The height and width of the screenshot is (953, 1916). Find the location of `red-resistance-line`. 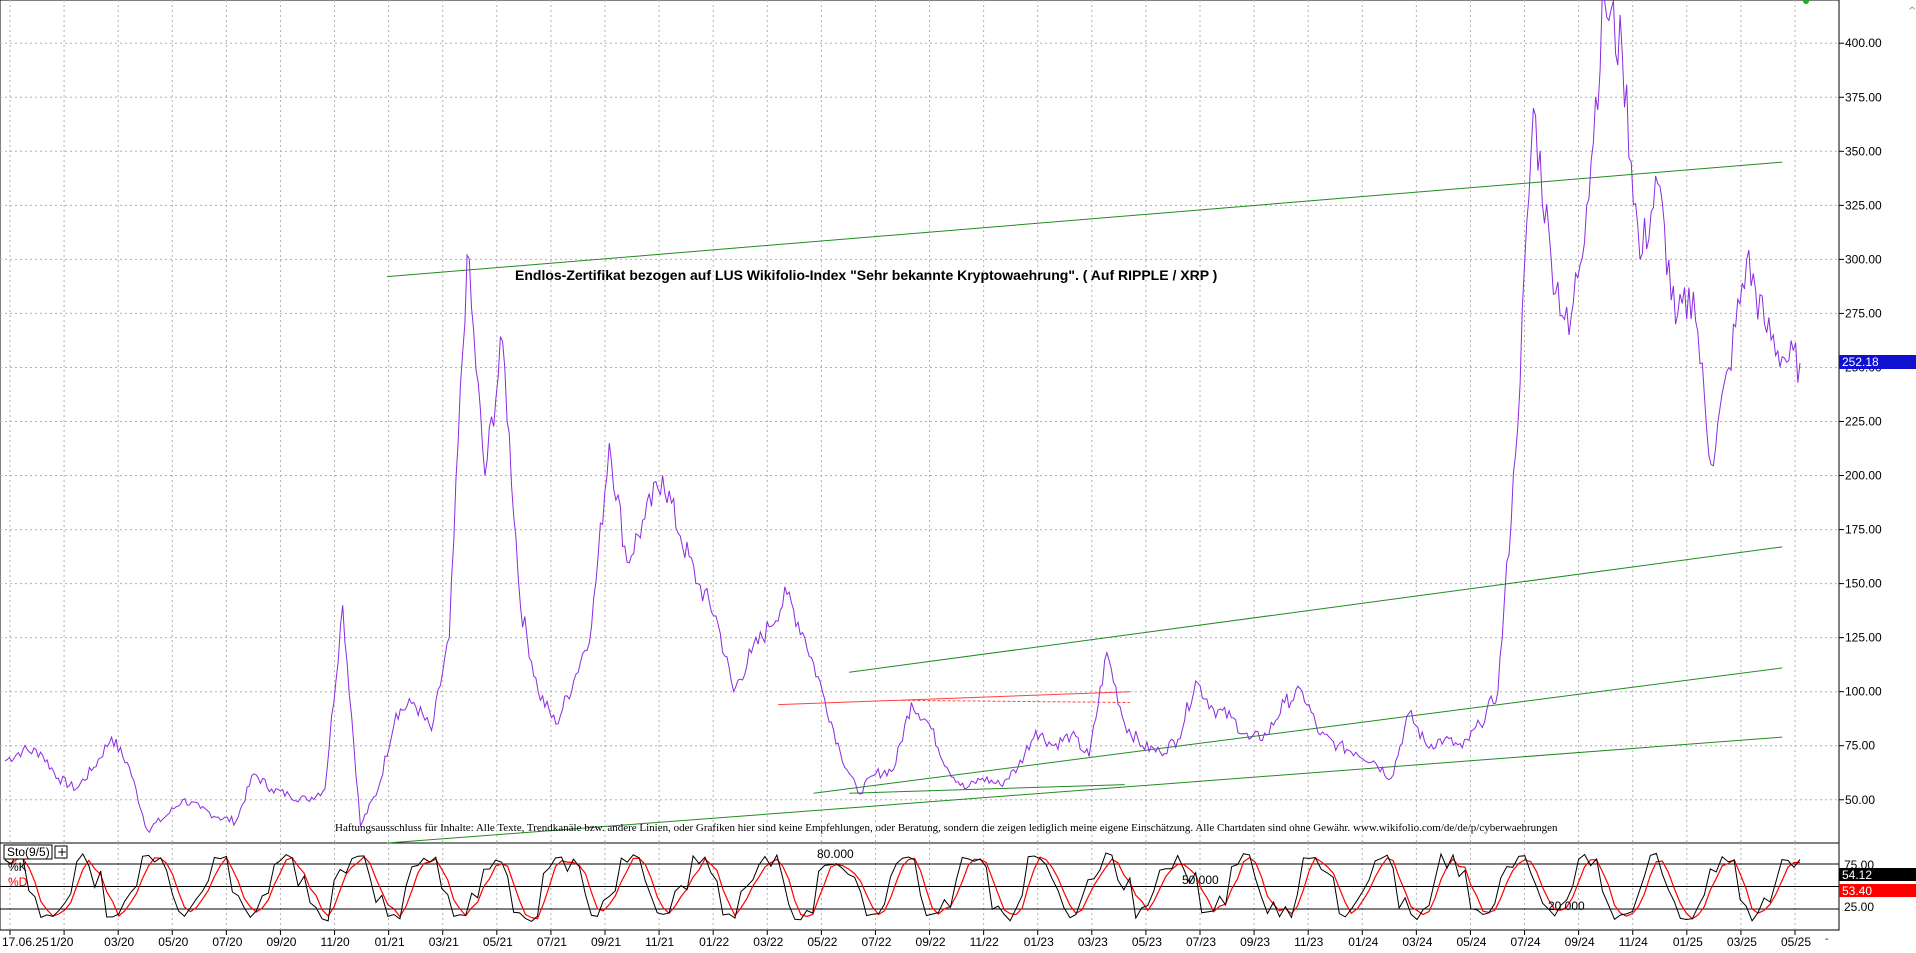

red-resistance-line is located at coordinates (954, 698).